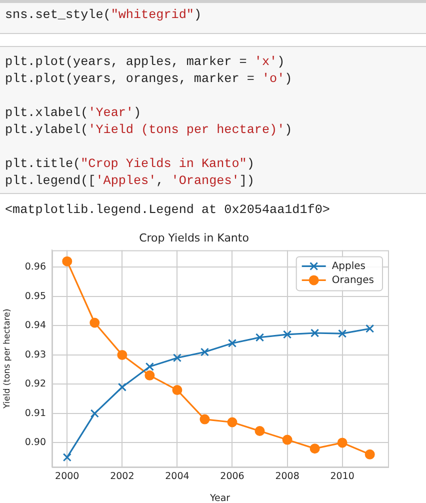 Image resolution: width=426 pixels, height=503 pixels. Describe the element at coordinates (213, 17) in the screenshot. I see `text: sns.set_style("whitegrid")` at that location.